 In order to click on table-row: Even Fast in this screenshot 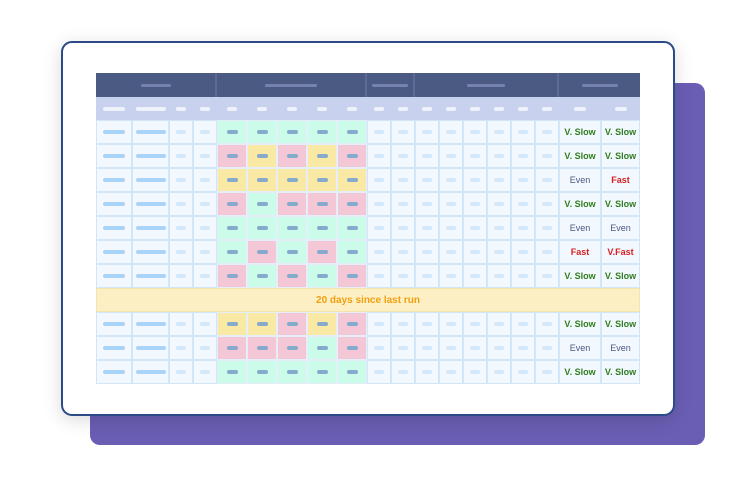, I will do `click(368, 180)`.